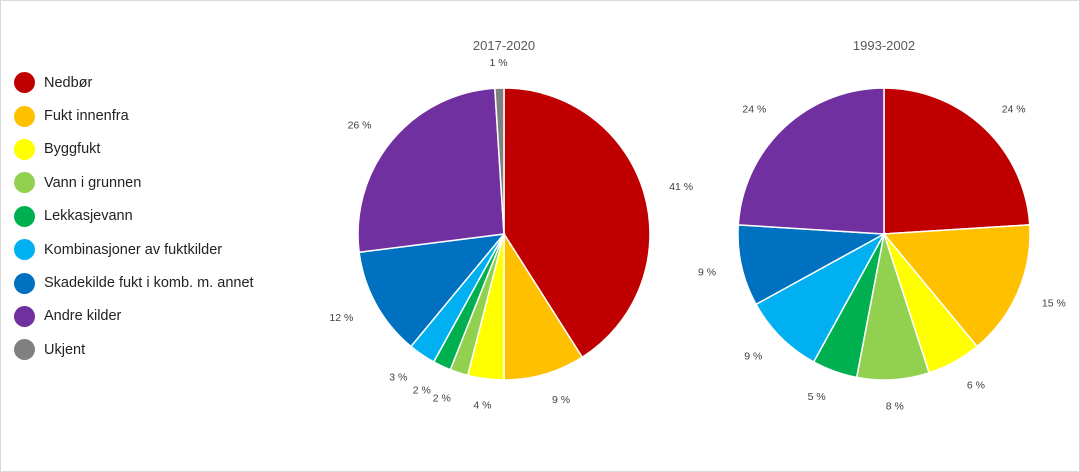 The height and width of the screenshot is (472, 1080). I want to click on legend-item: Byggfukt, so click(164, 149).